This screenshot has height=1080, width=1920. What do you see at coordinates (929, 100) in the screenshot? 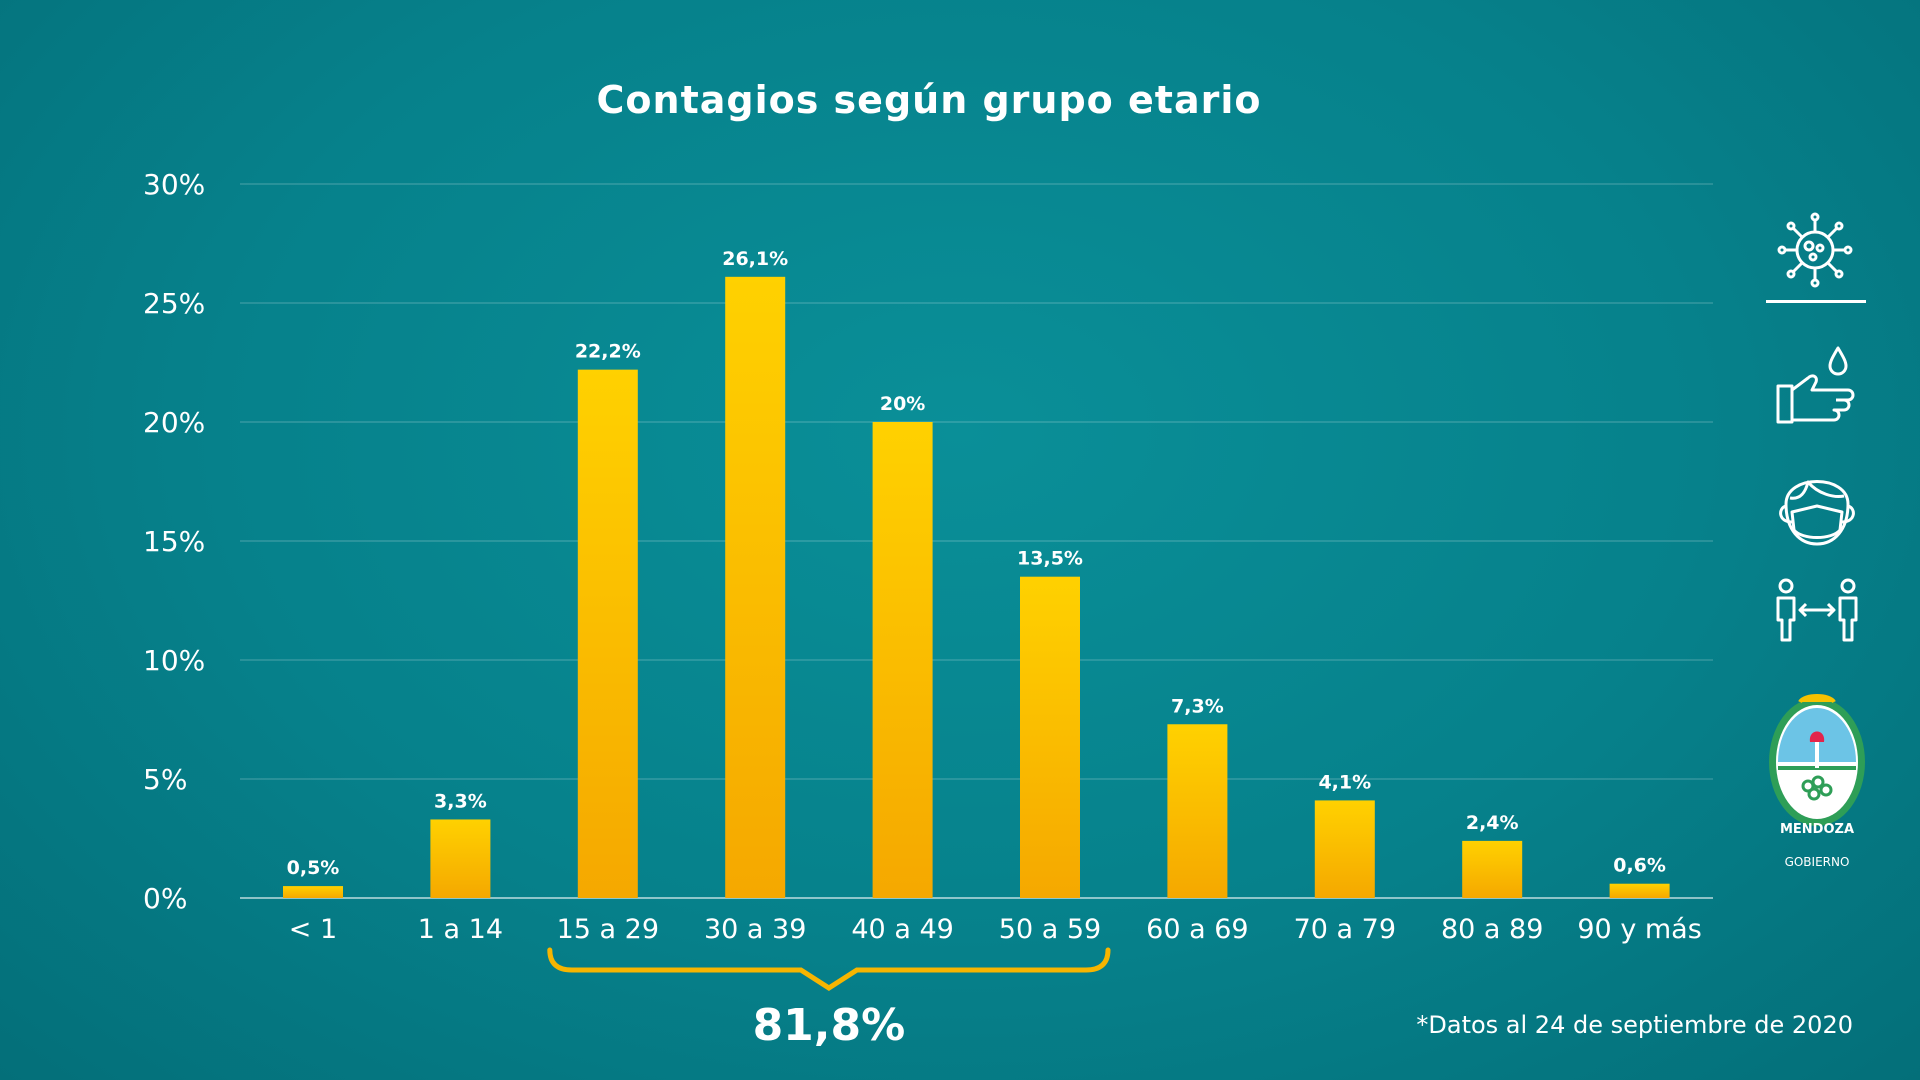
I see `chart-title: Contagios según grupo etario` at bounding box center [929, 100].